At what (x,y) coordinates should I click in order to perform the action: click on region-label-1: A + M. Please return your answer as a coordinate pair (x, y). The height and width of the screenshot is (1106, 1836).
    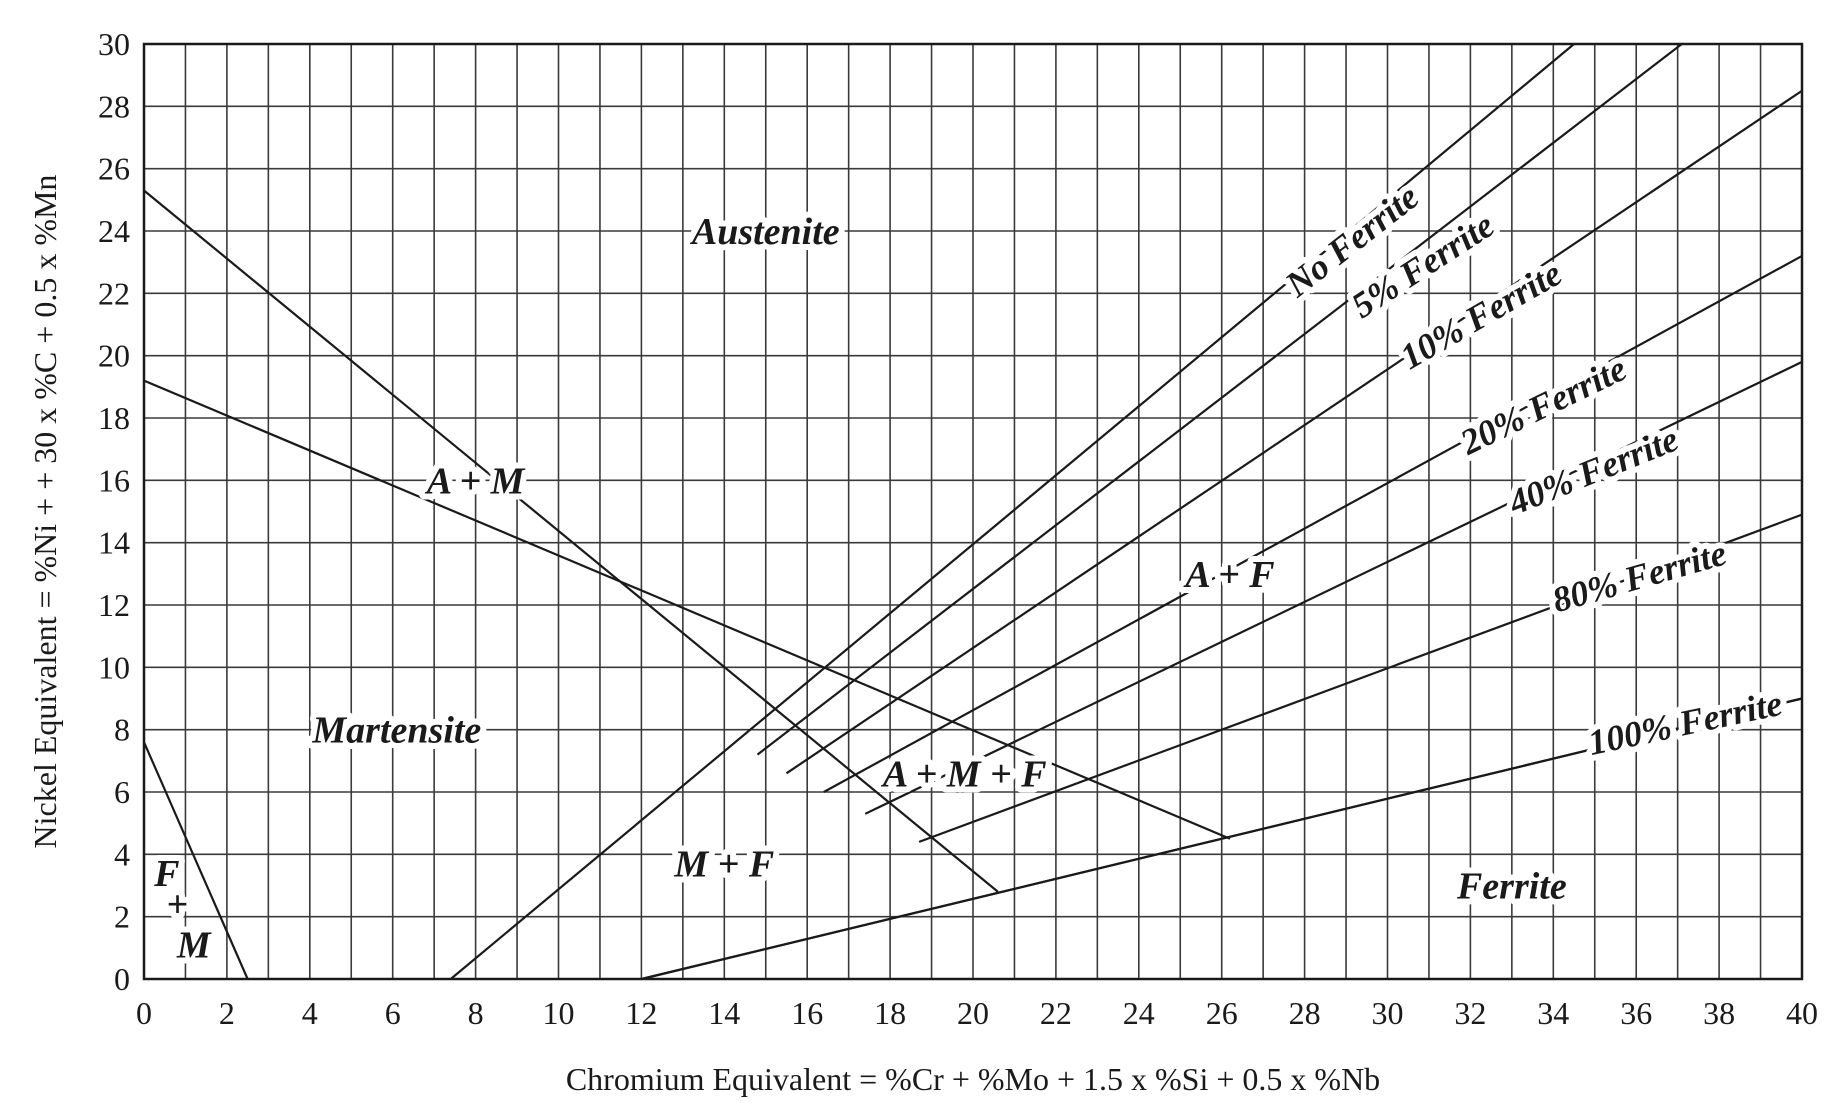
    Looking at the image, I should click on (475, 481).